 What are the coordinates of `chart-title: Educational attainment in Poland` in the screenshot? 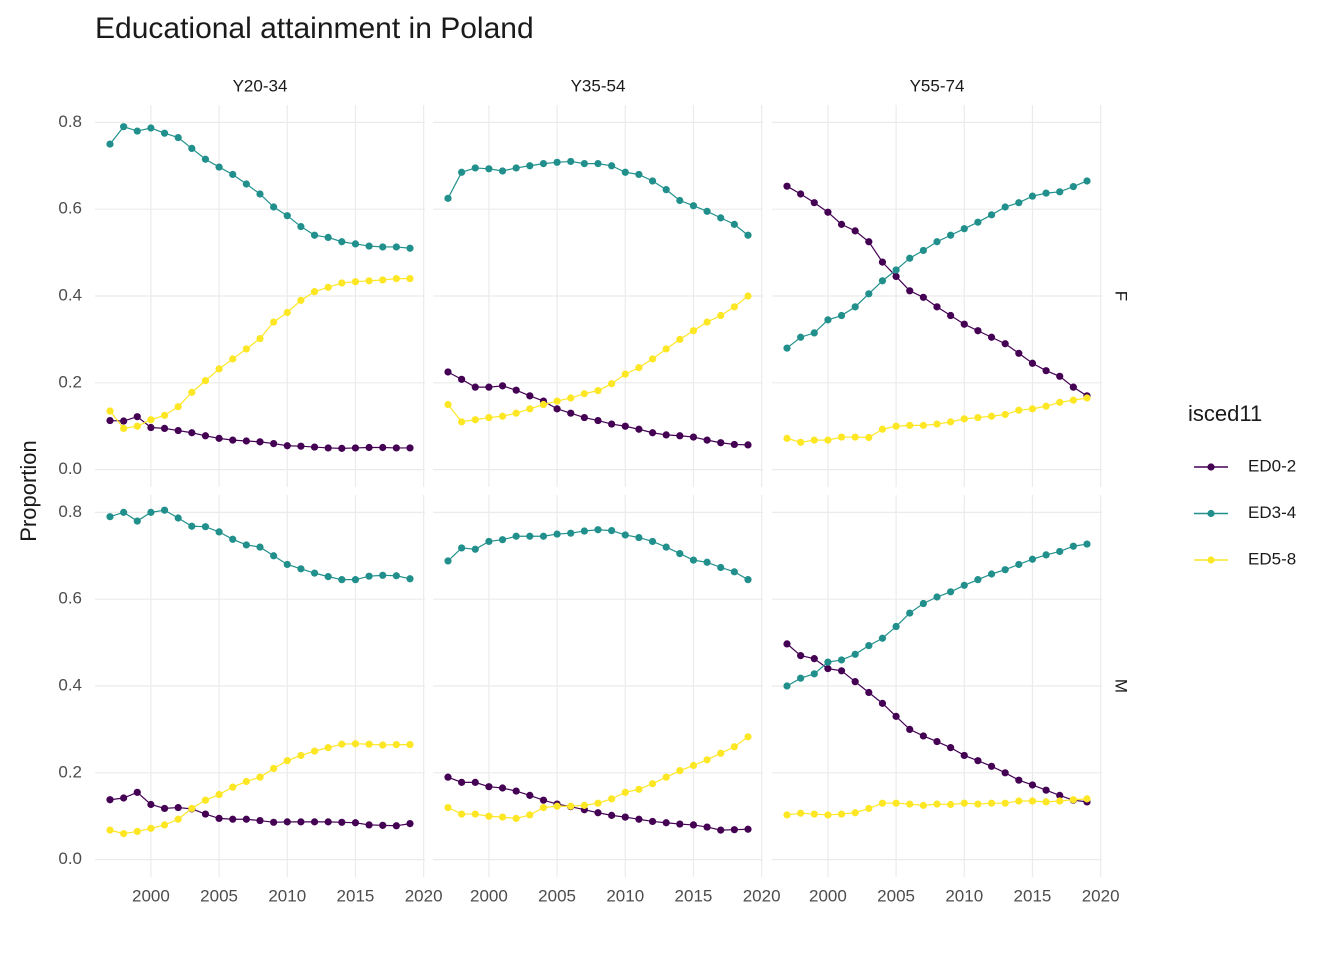 It's located at (314, 28).